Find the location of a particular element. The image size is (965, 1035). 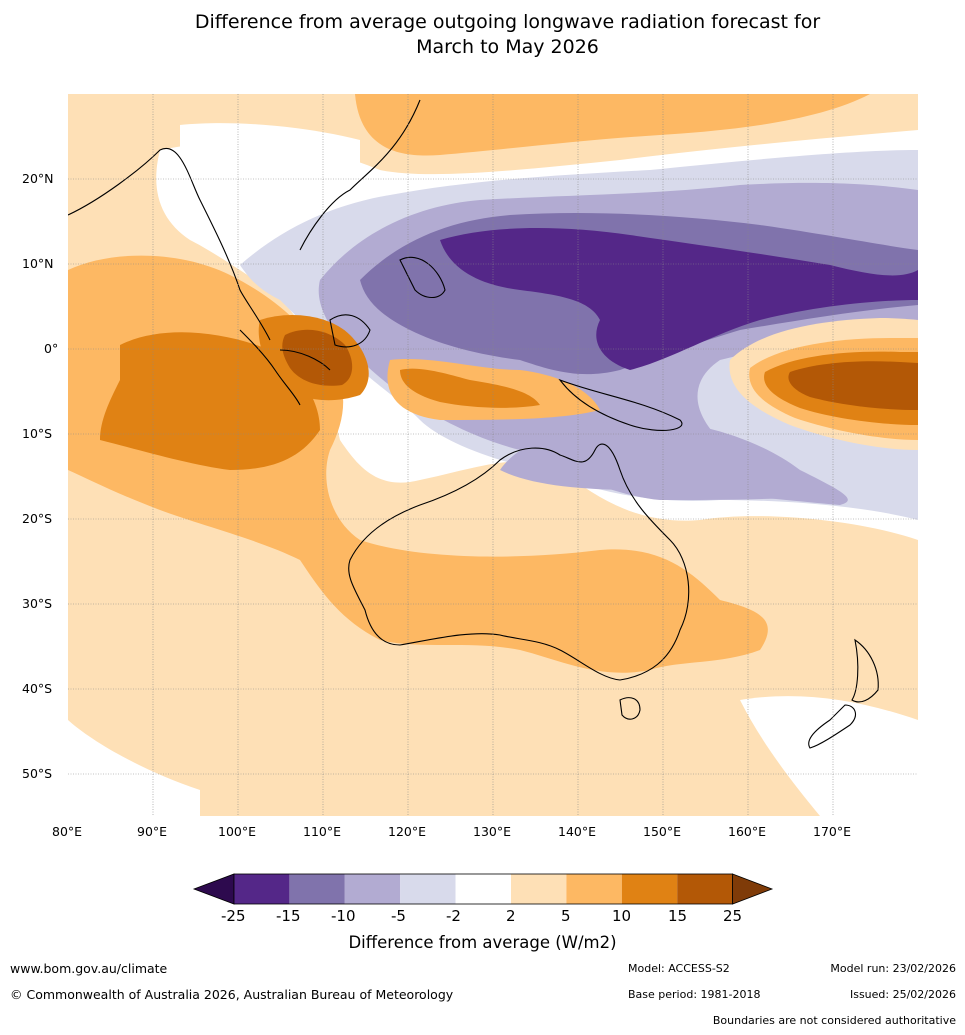

colorbar-tick: 5 is located at coordinates (566, 916).